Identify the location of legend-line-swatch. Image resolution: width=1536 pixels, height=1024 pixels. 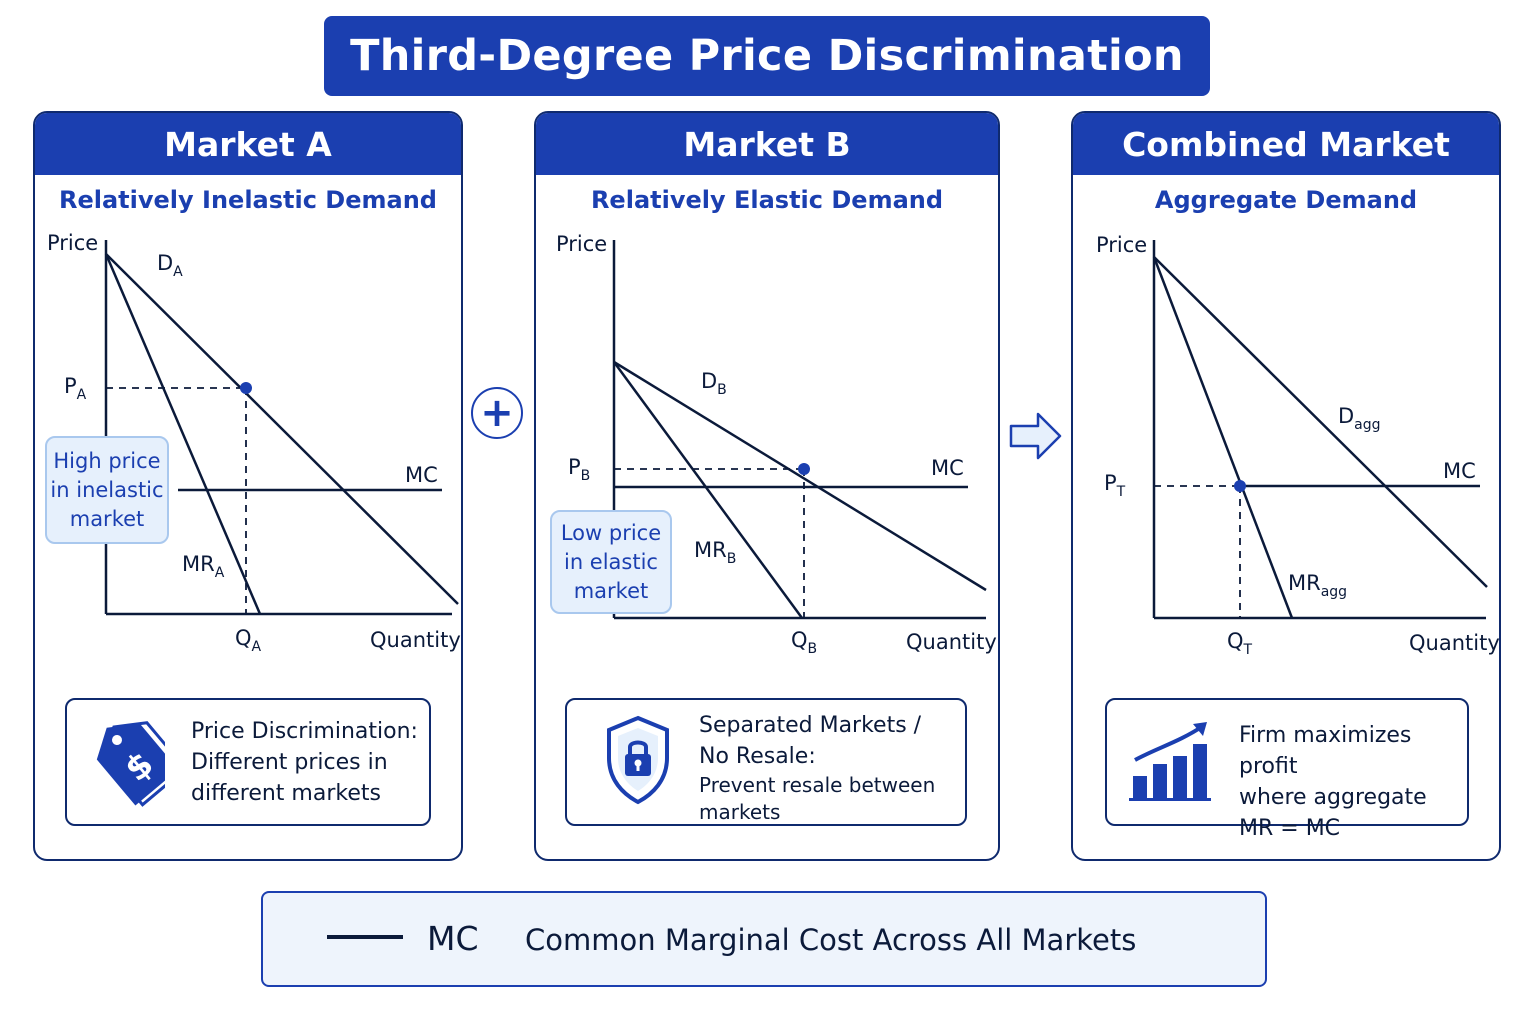
(365, 937).